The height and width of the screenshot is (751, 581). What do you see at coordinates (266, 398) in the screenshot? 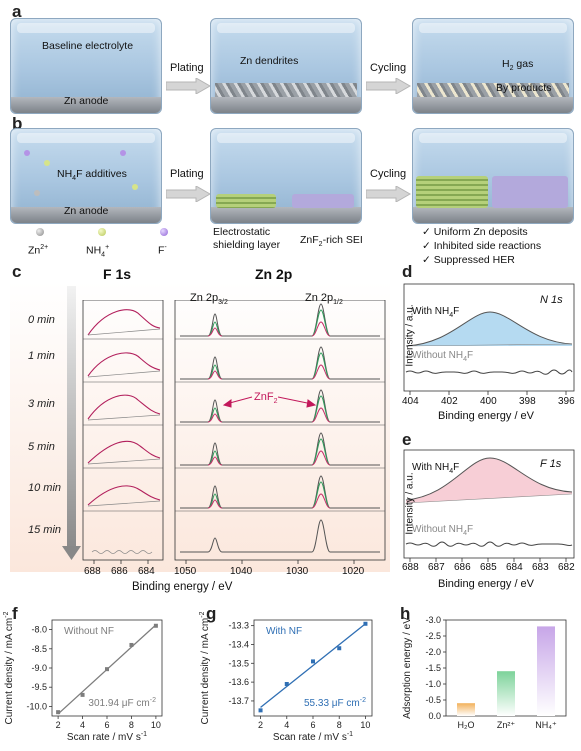
I see `znf2-label: ZnF2` at bounding box center [266, 398].